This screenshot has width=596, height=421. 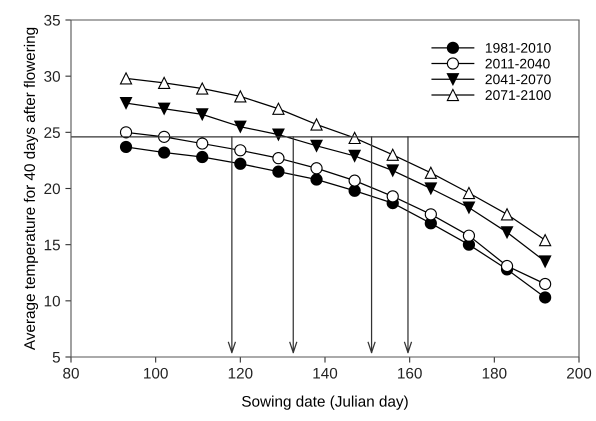 What do you see at coordinates (518, 79) in the screenshot?
I see `legend-label: 2041-2070` at bounding box center [518, 79].